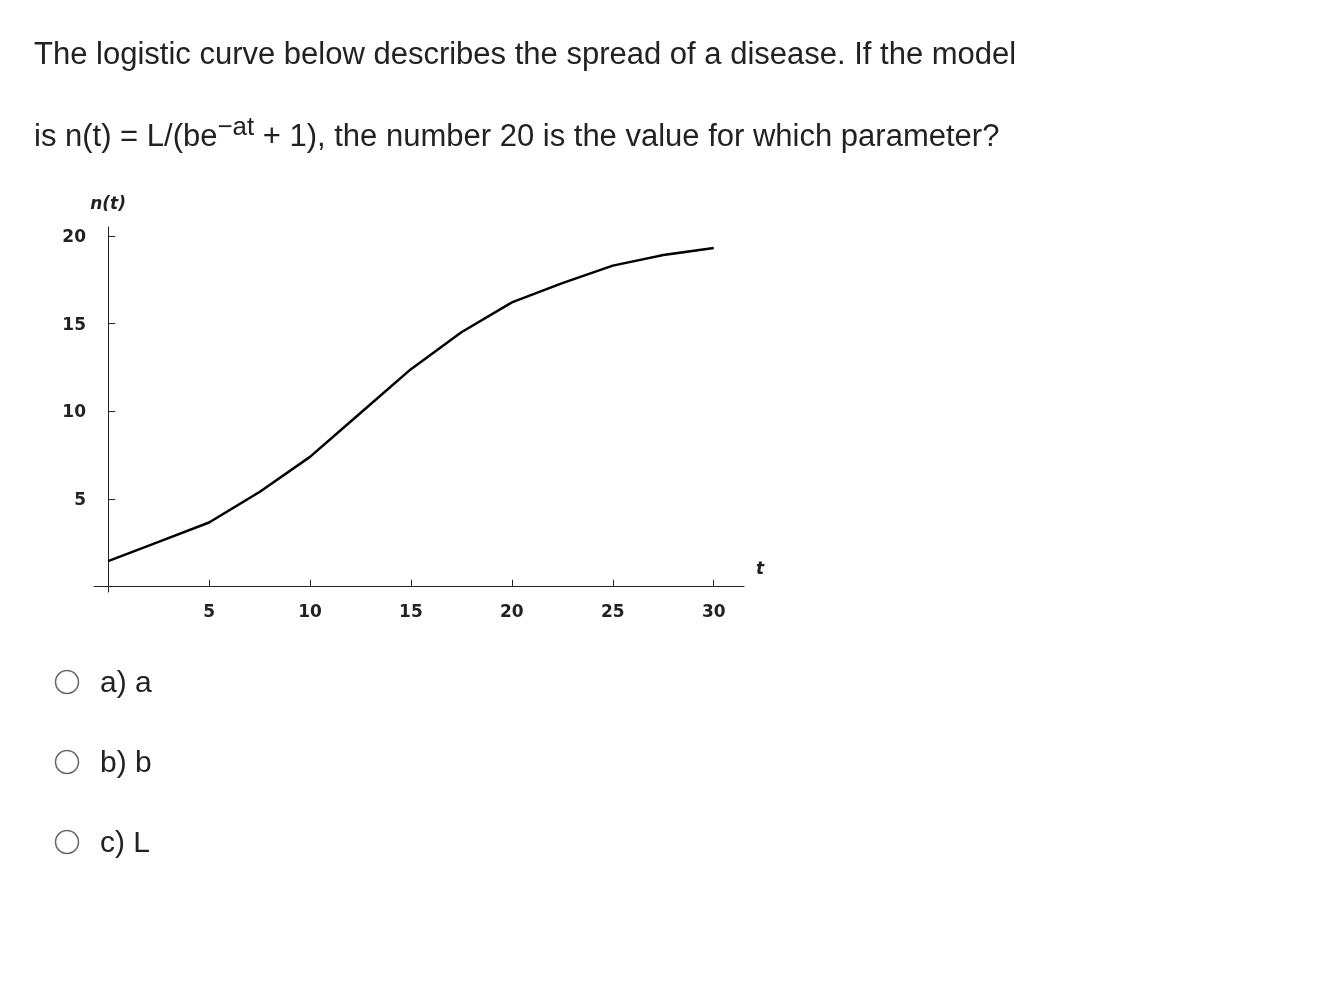 The image size is (1332, 986). I want to click on x-tick-label: 5, so click(209, 610).